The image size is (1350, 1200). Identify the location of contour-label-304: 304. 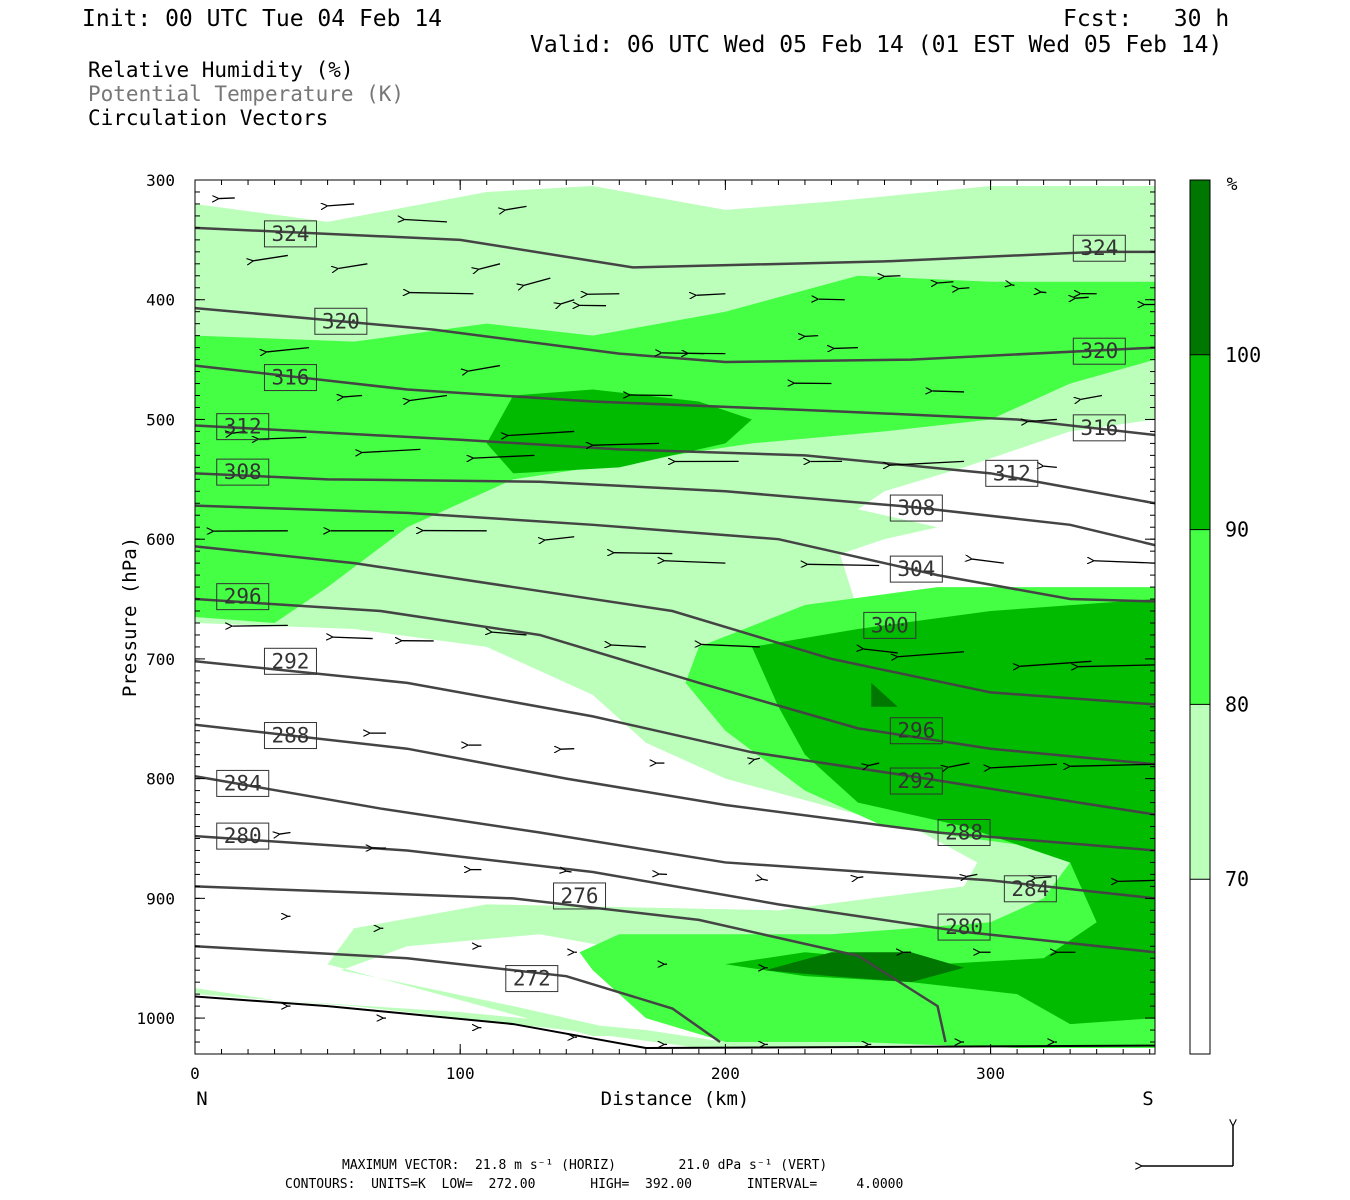
(916, 569).